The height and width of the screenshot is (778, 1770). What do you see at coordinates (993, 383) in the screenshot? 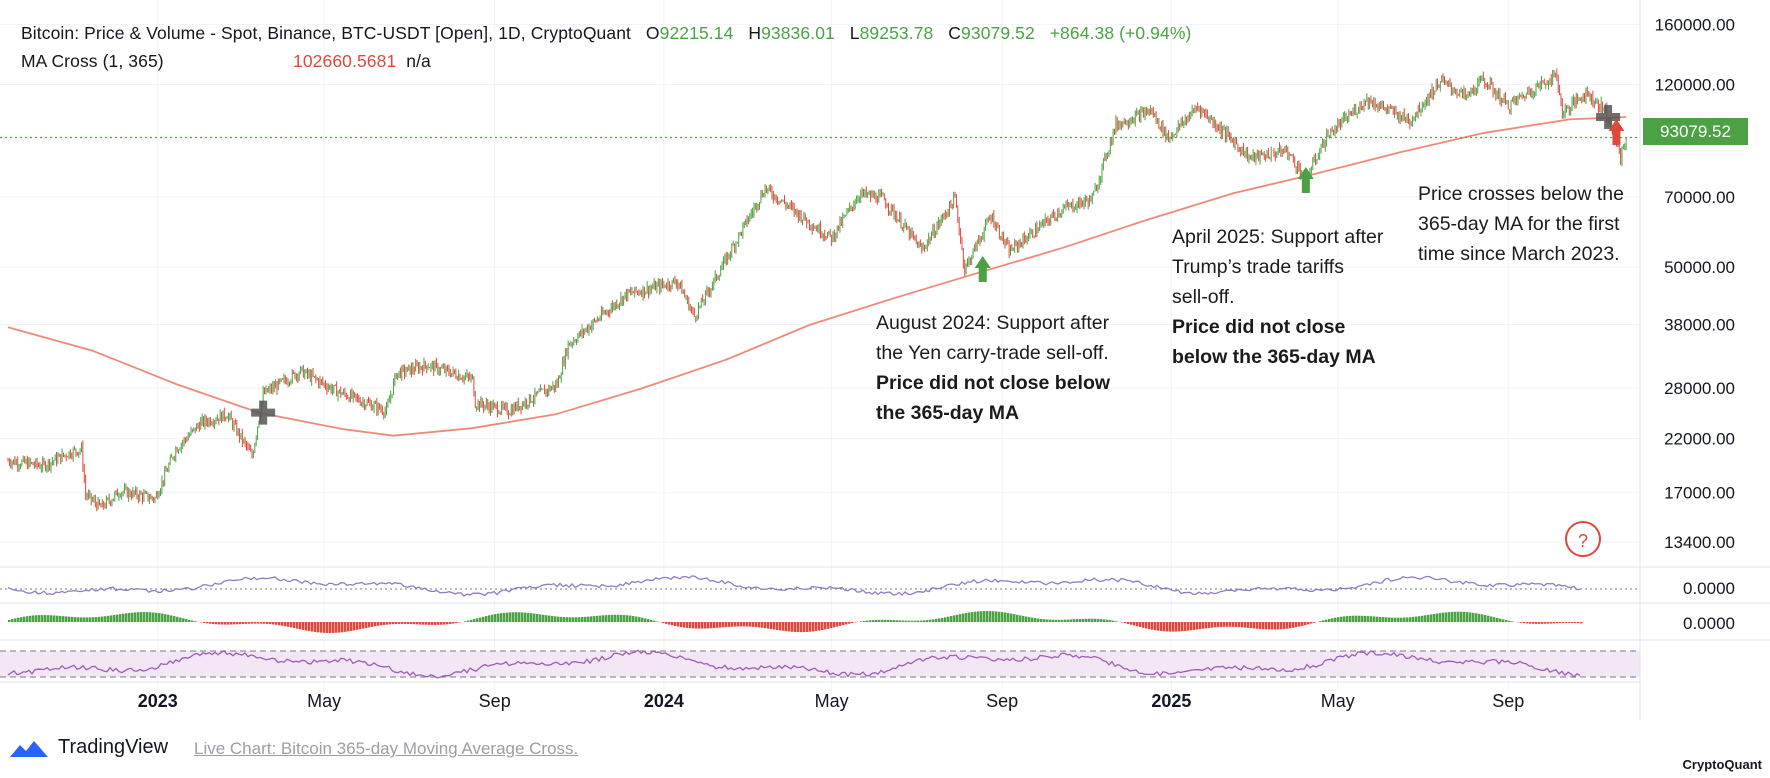
I see `annotation-aug-bold1: Price did not close below` at bounding box center [993, 383].